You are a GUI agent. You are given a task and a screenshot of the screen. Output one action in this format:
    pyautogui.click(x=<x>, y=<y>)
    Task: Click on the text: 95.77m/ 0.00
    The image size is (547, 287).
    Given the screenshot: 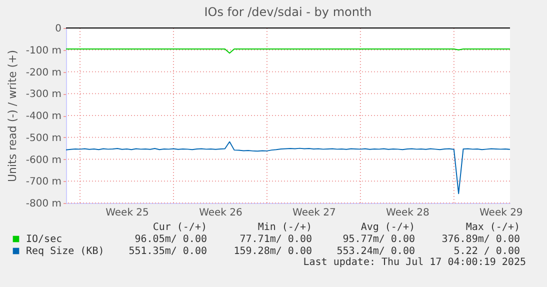 What is the action you would take?
    pyautogui.click(x=378, y=239)
    